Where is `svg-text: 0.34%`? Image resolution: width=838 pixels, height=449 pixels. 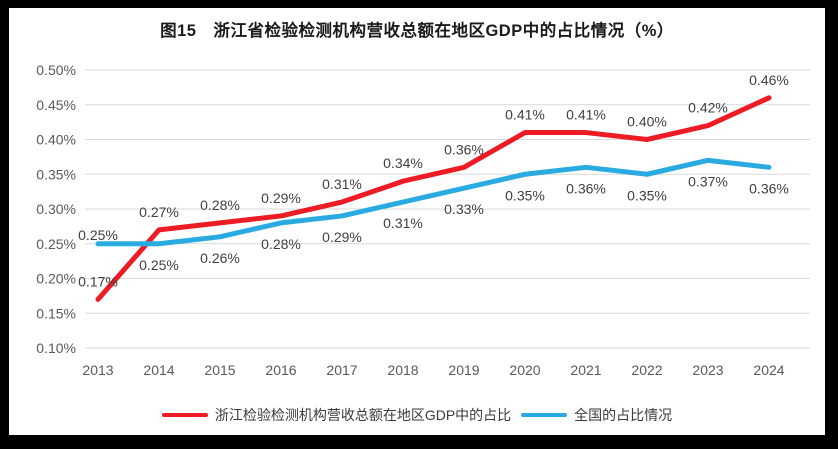
svg-text: 0.34% is located at coordinates (403, 163).